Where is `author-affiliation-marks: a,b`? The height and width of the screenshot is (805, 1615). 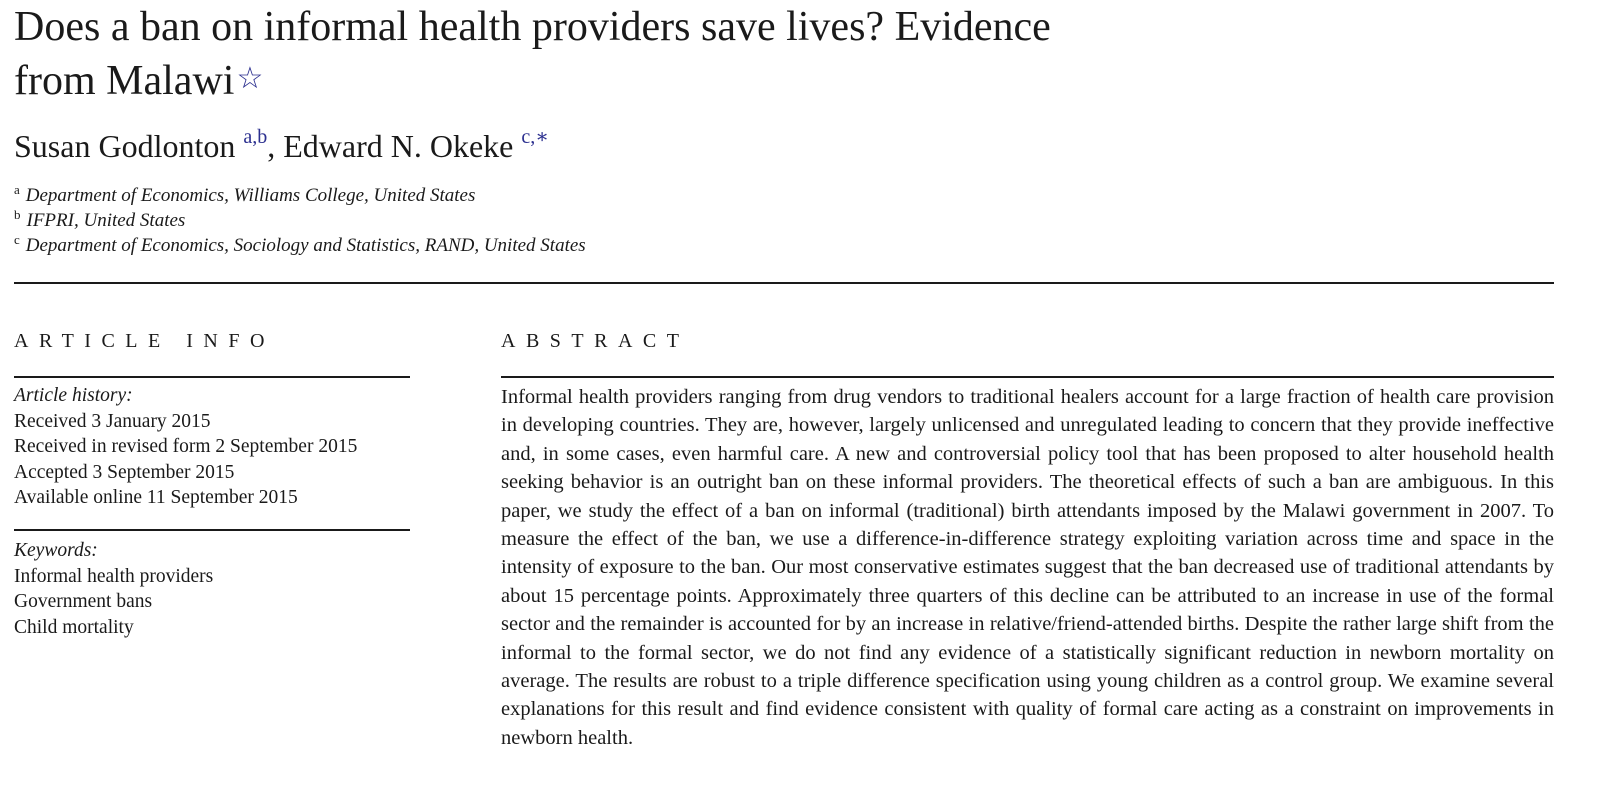 author-affiliation-marks: a,b is located at coordinates (255, 137).